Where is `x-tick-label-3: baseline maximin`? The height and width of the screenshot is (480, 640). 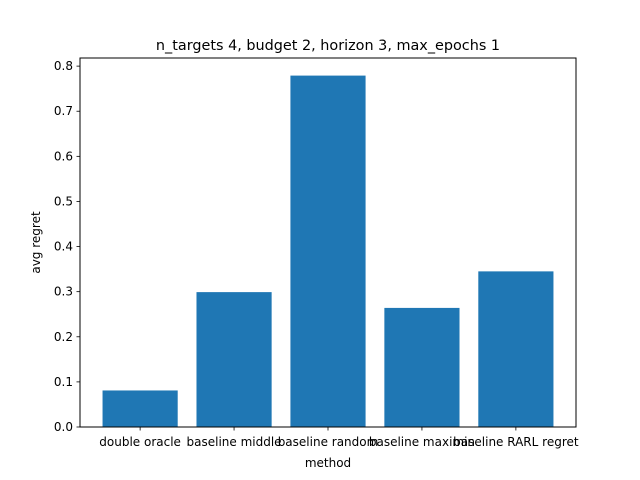
x-tick-label-3: baseline maximin is located at coordinates (422, 442).